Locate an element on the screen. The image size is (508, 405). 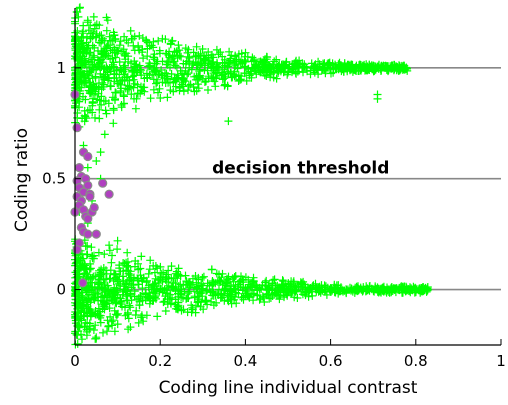
cross-point-2044 is located at coordinates (108, 325).